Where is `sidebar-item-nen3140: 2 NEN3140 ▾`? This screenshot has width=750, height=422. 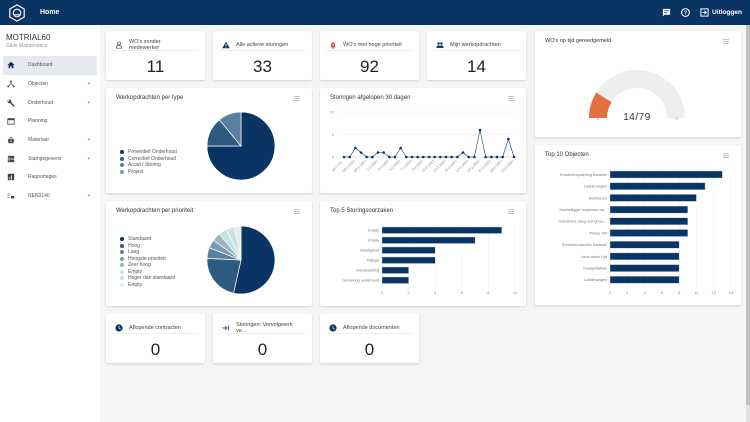
sidebar-item-nen3140: 2 NEN3140 ▾ is located at coordinates (50, 196).